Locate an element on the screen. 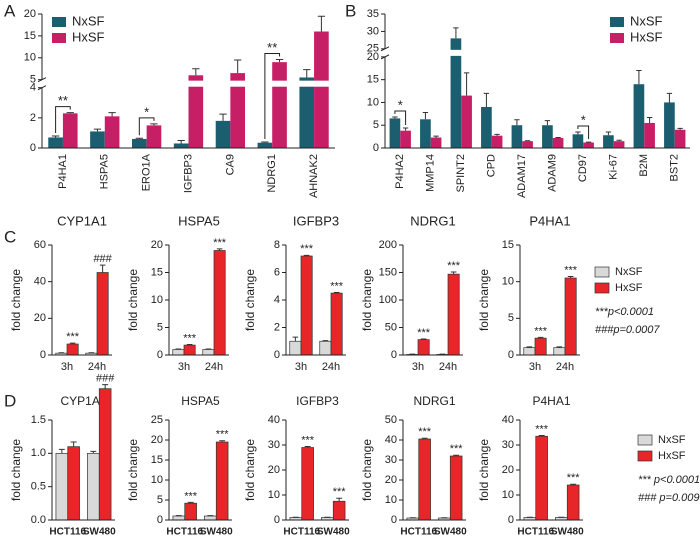 Image resolution: width=700 pixels, height=549 pixels. y-tick-label: 200 is located at coordinates (388, 245).